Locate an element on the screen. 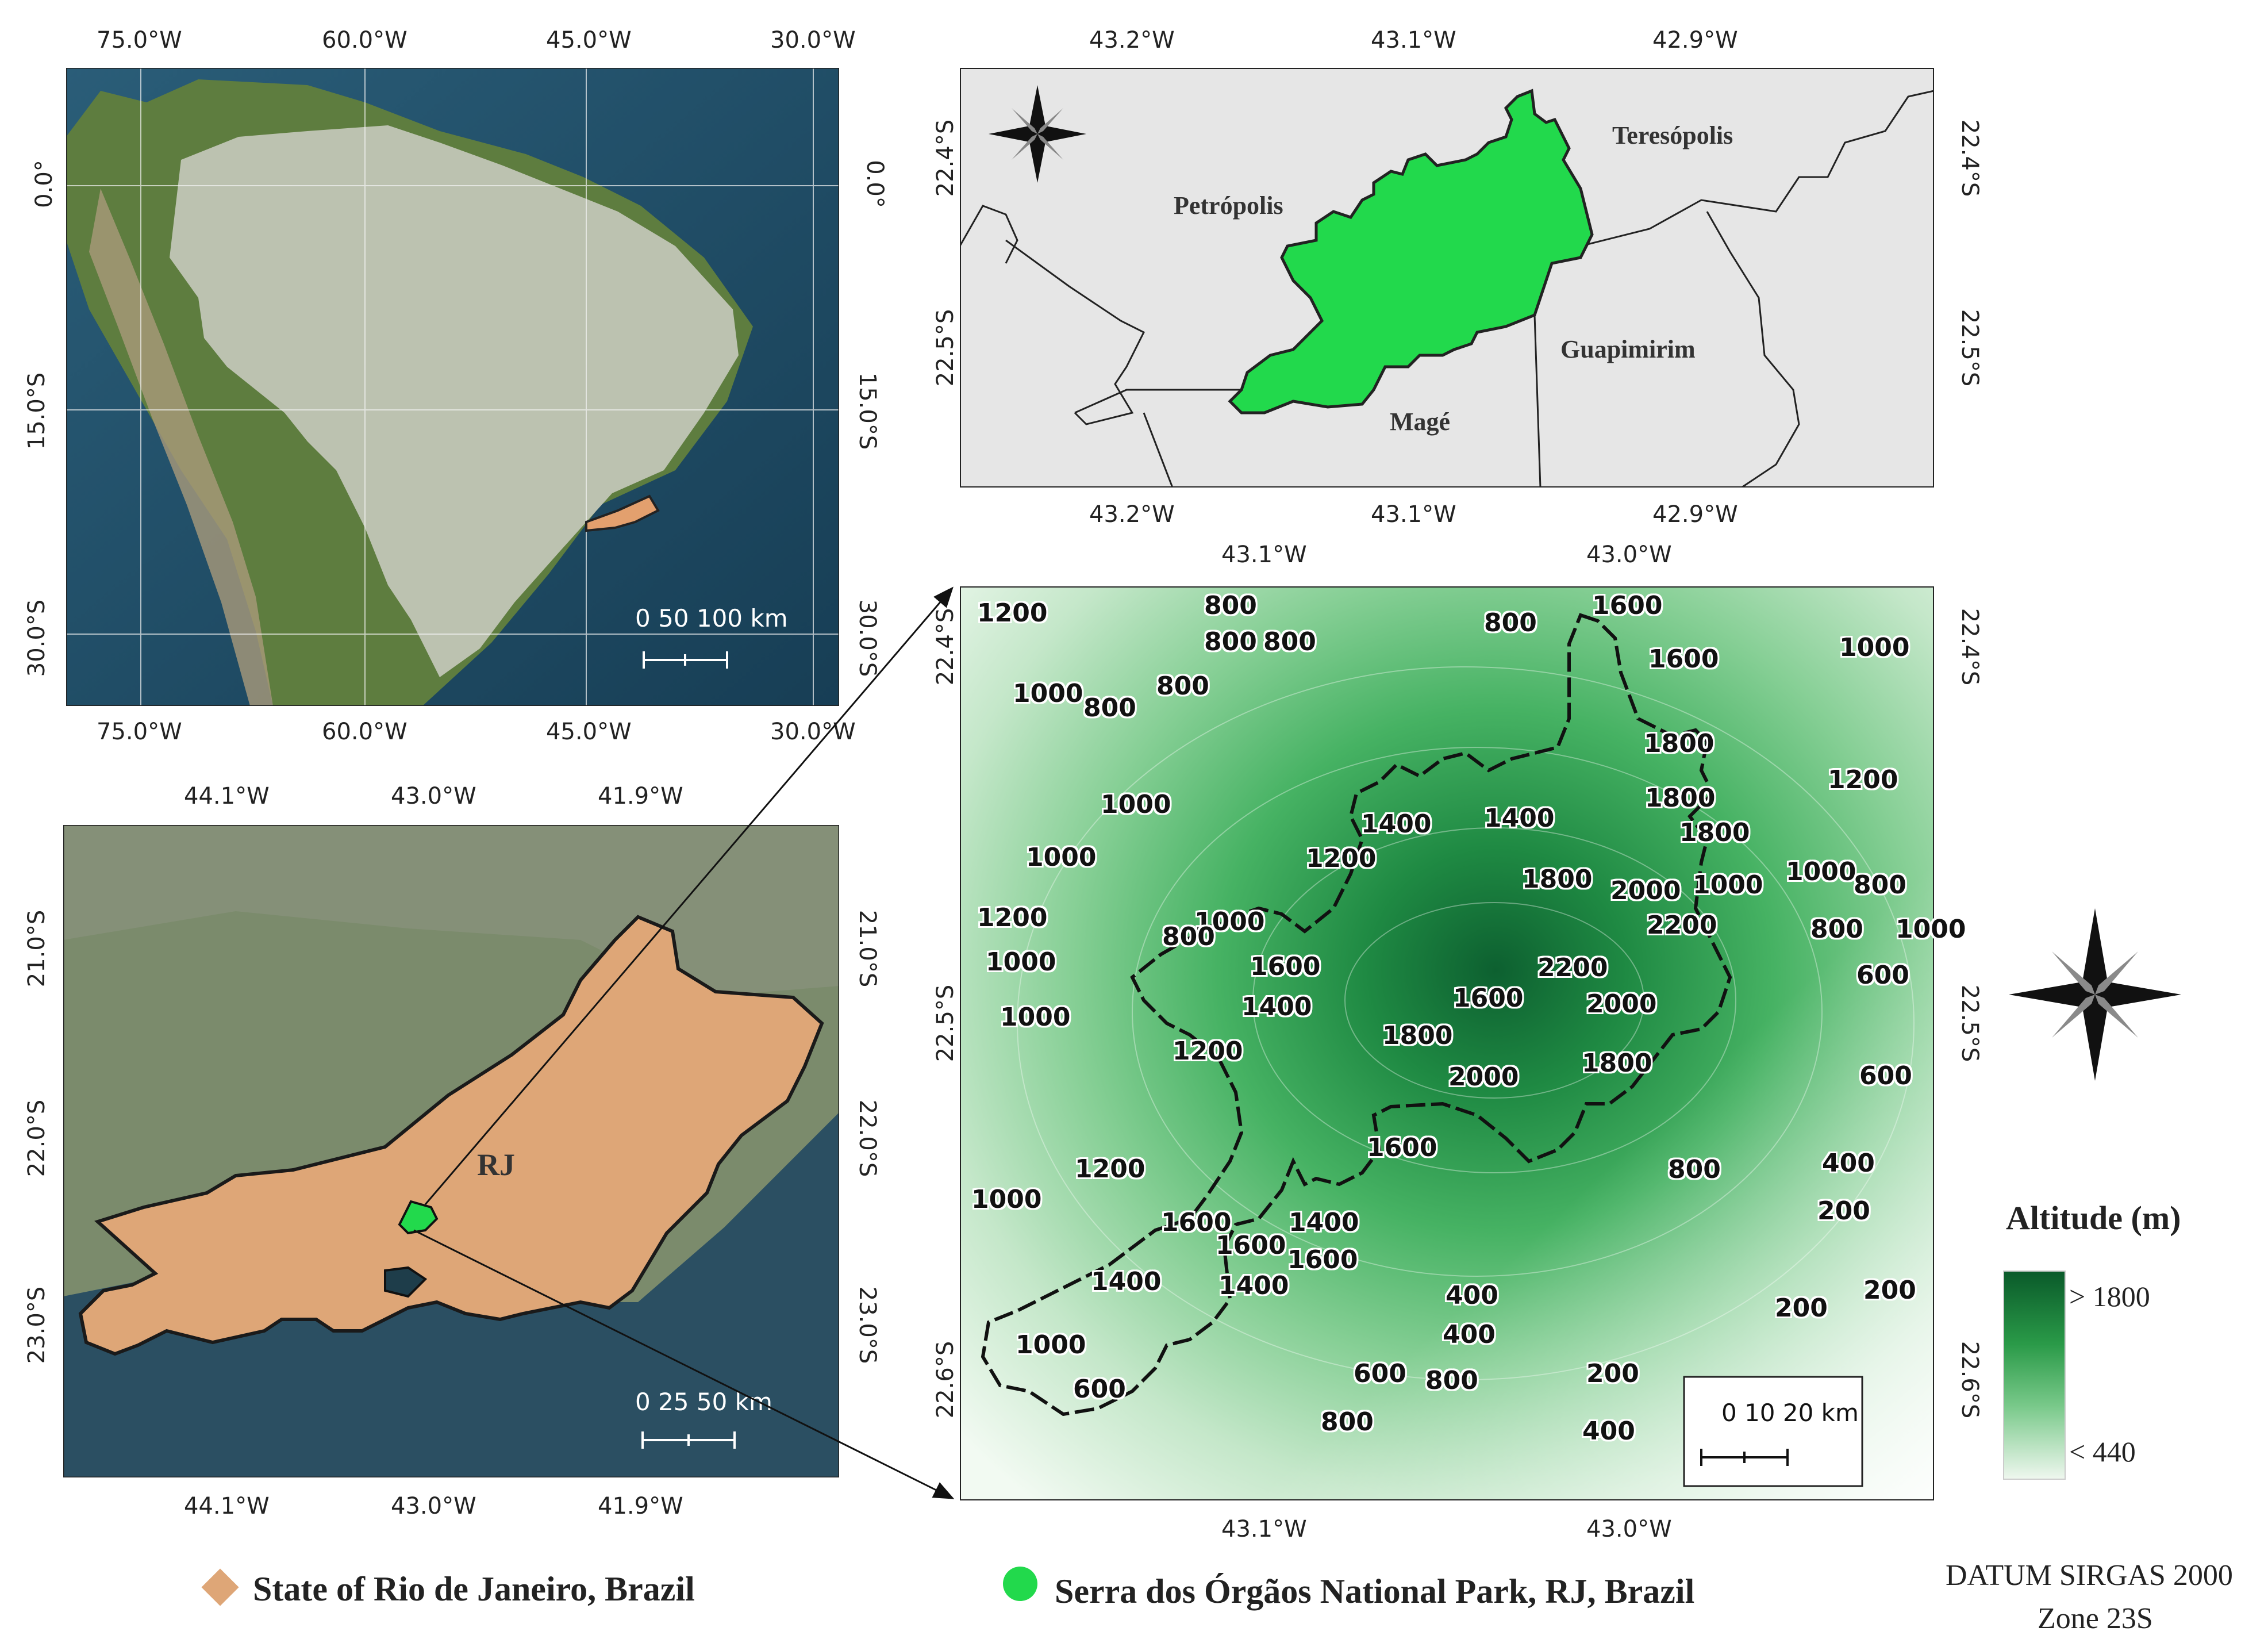 The width and height of the screenshot is (2268, 1639). map-municipalities is located at coordinates (1447, 278).